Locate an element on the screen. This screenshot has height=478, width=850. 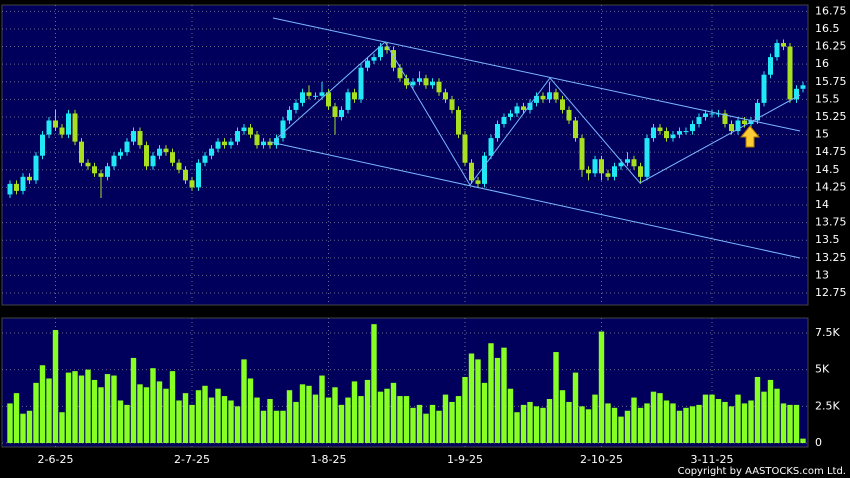
y-tick-label: 12.75 is located at coordinates (831, 292).